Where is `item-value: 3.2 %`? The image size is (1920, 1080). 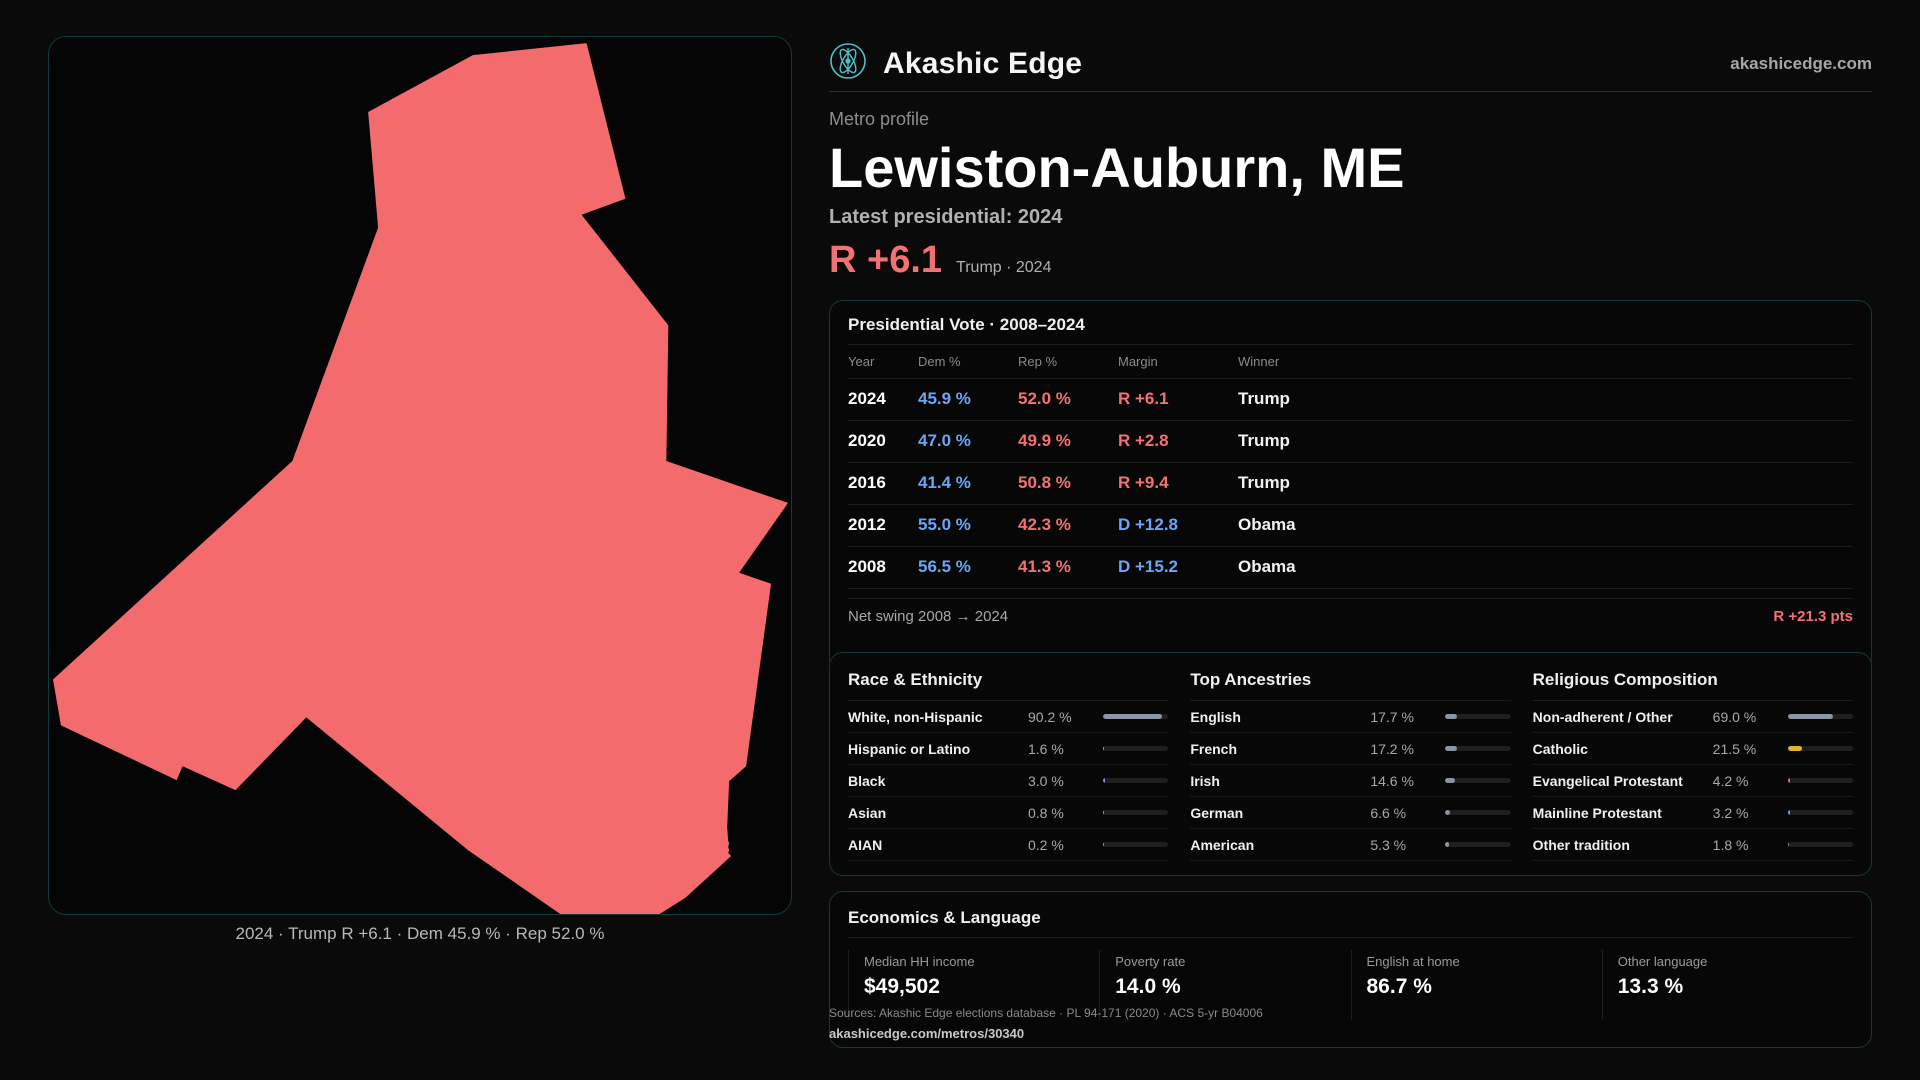 item-value: 3.2 % is located at coordinates (1730, 812).